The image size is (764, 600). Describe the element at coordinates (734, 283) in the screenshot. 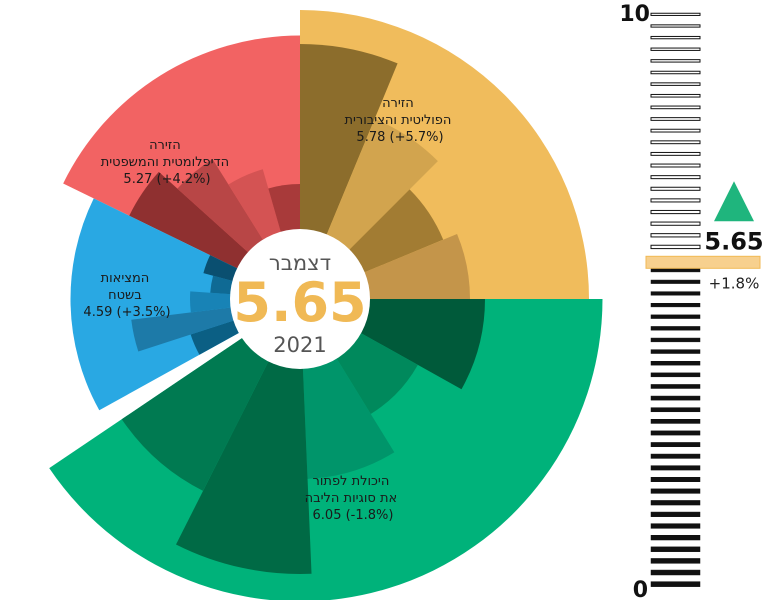

I see `gauge-change: +1.8%` at that location.